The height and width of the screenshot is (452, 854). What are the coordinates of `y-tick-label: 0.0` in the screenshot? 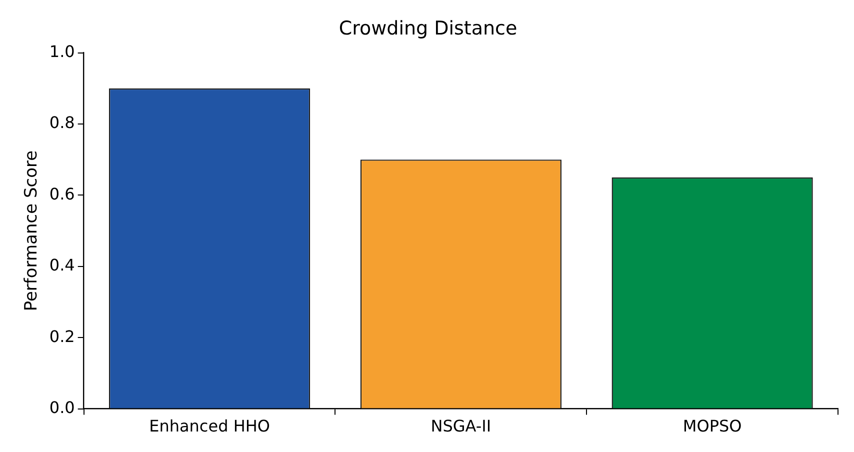 It's located at (62, 407).